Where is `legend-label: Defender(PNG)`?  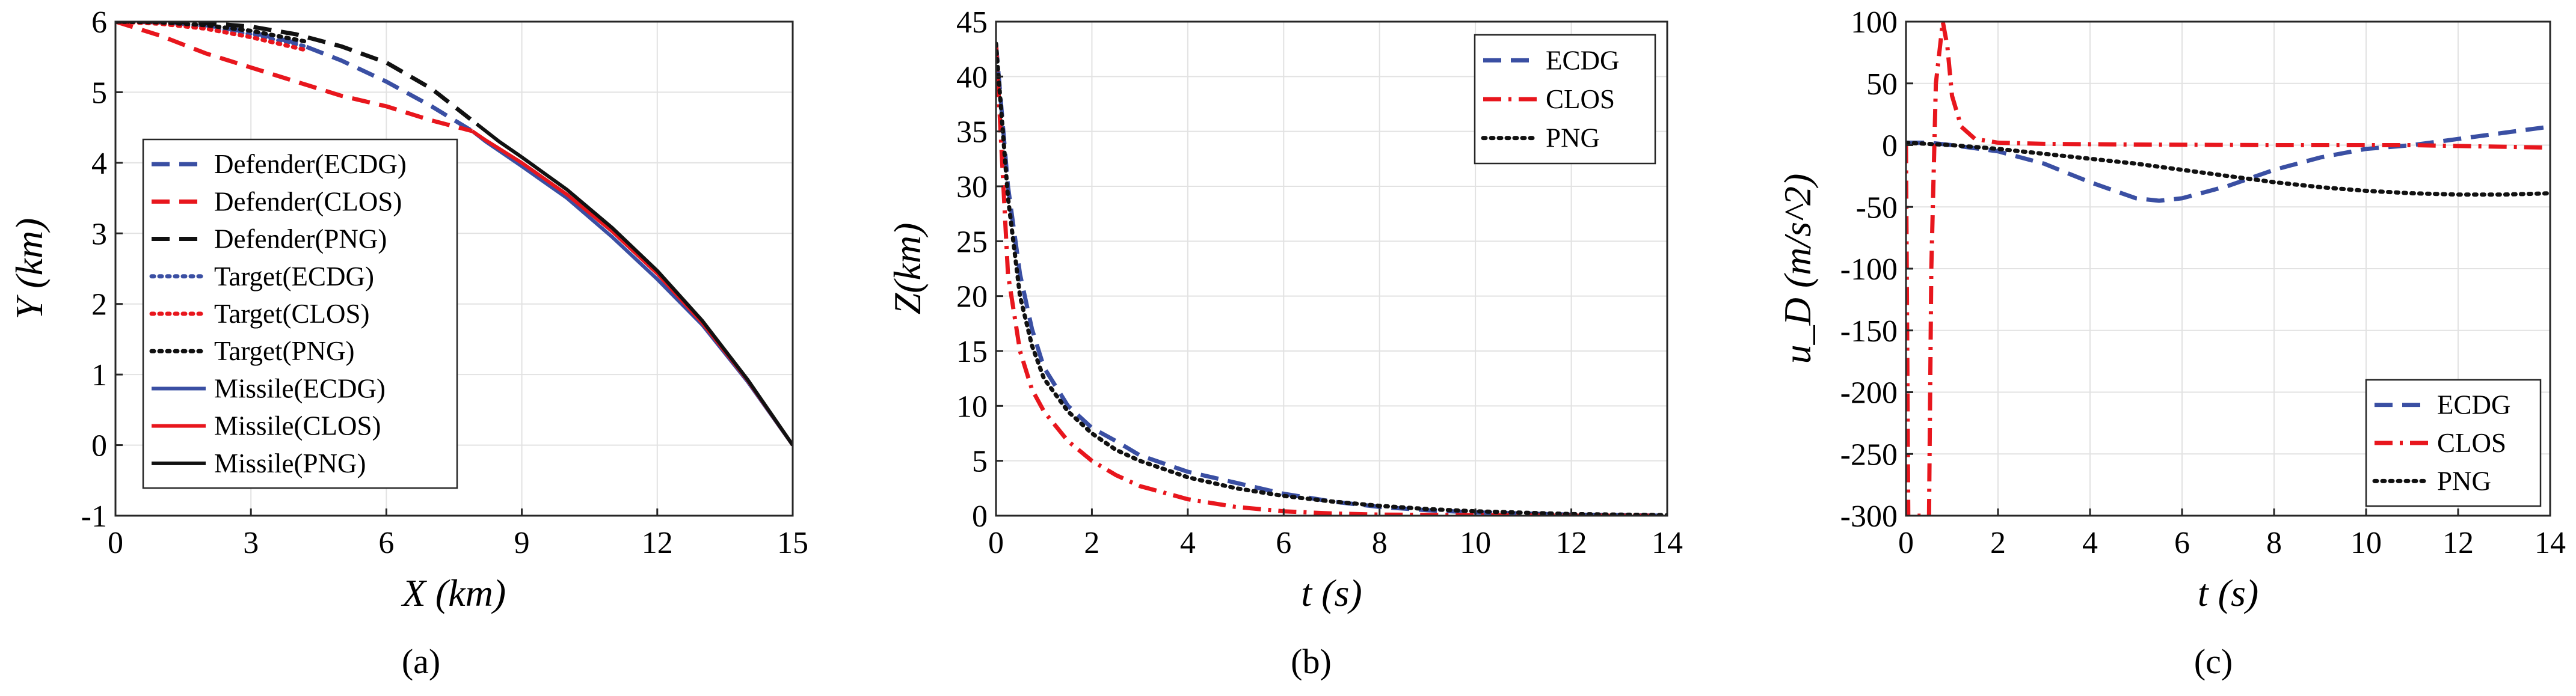 legend-label: Defender(PNG) is located at coordinates (300, 239).